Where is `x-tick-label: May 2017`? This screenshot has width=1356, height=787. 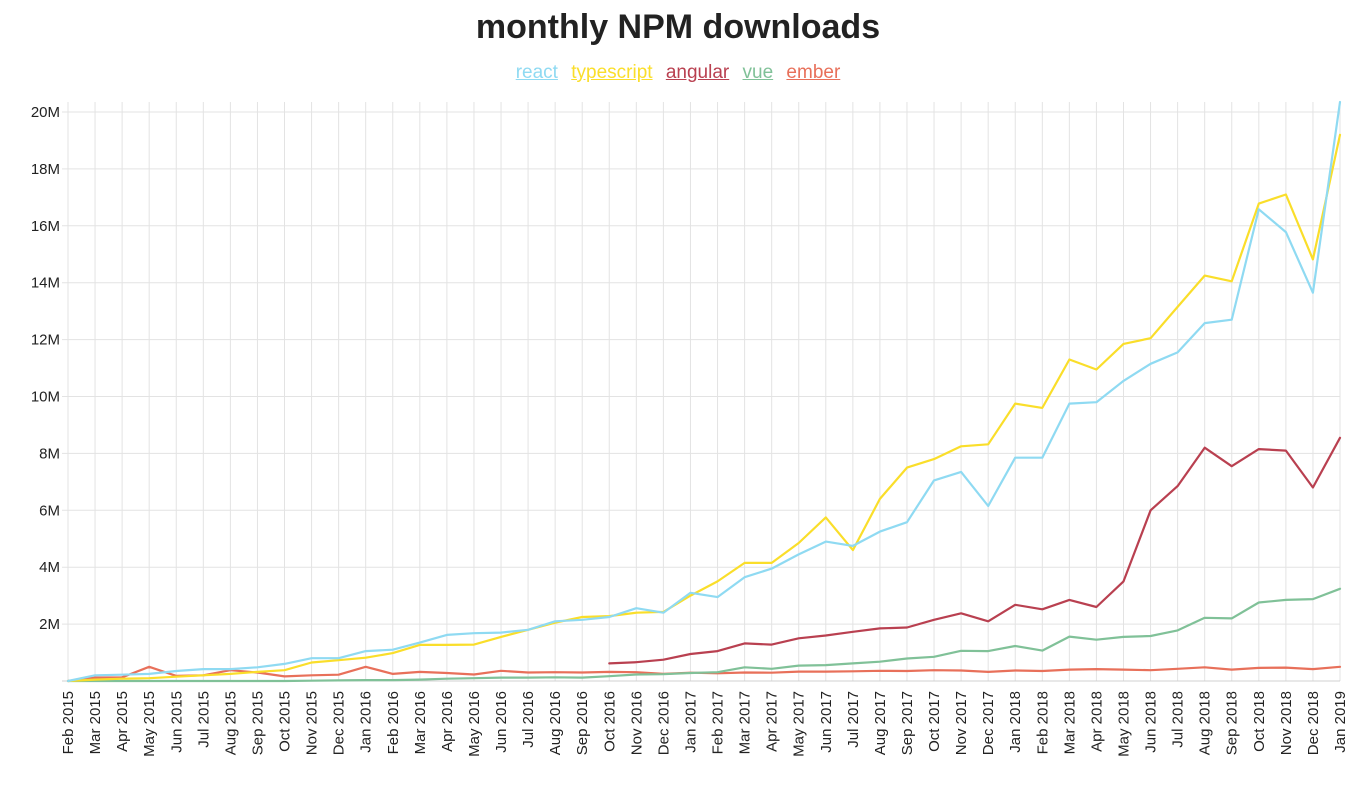 x-tick-label: May 2017 is located at coordinates (799, 724).